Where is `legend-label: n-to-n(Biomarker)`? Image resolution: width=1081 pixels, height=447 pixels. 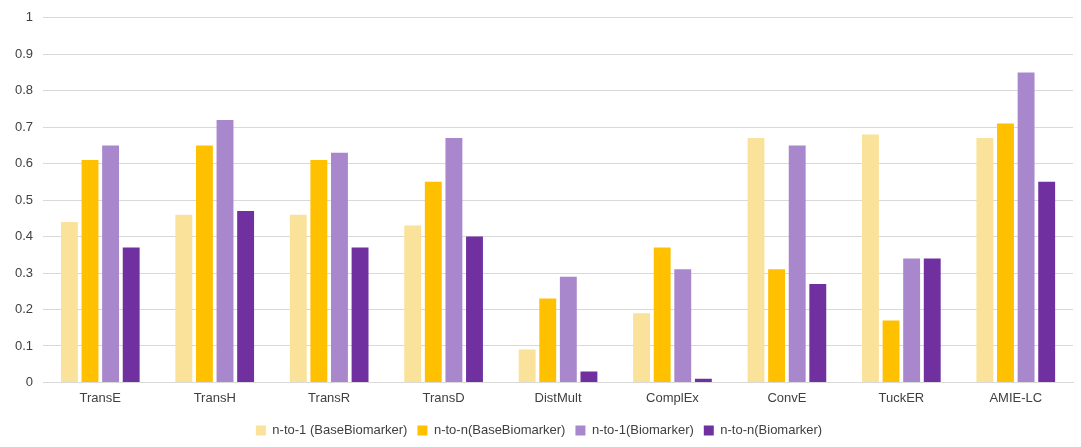 legend-label: n-to-n(Biomarker) is located at coordinates (771, 430).